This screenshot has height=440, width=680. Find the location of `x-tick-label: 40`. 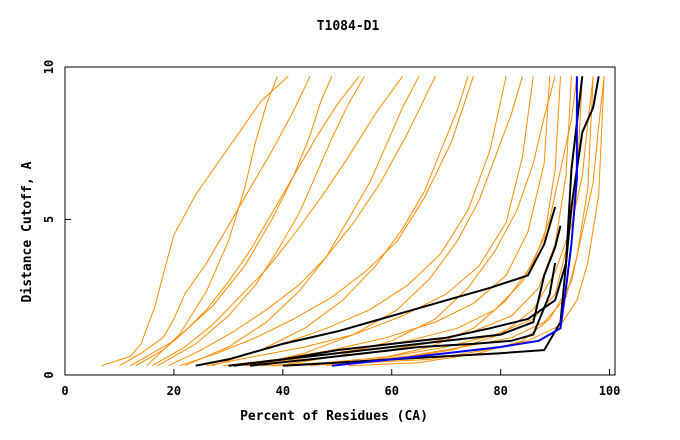

x-tick-label: 40 is located at coordinates (283, 391).